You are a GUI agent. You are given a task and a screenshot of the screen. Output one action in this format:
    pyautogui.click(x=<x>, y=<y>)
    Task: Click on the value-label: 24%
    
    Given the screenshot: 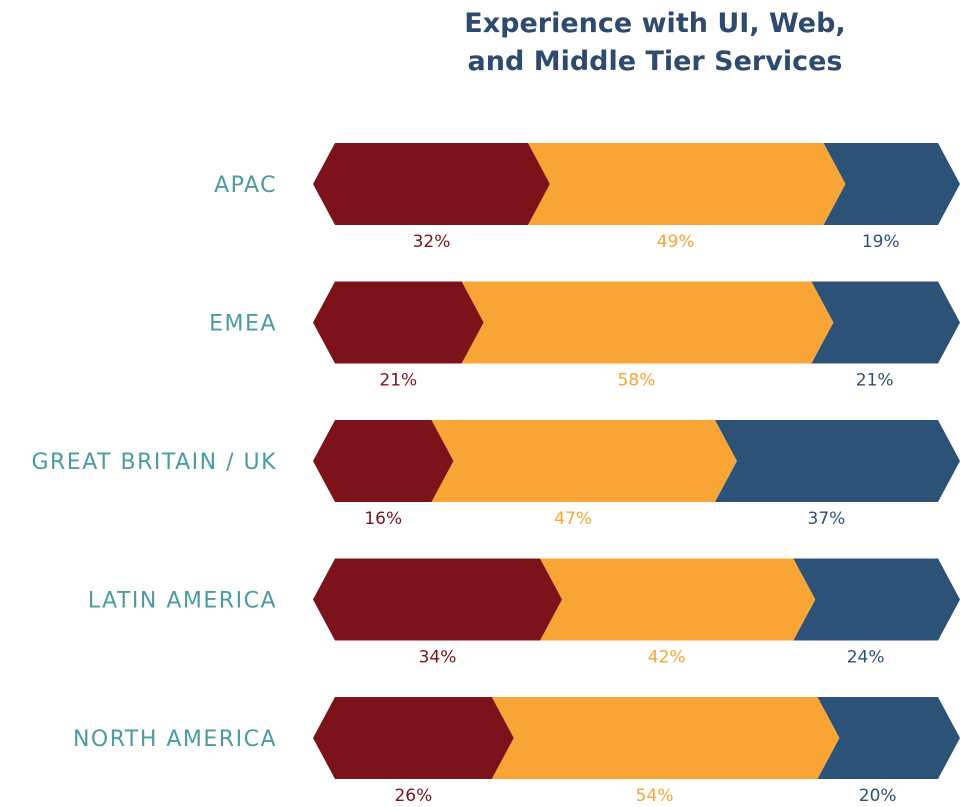 What is the action you would take?
    pyautogui.click(x=866, y=658)
    